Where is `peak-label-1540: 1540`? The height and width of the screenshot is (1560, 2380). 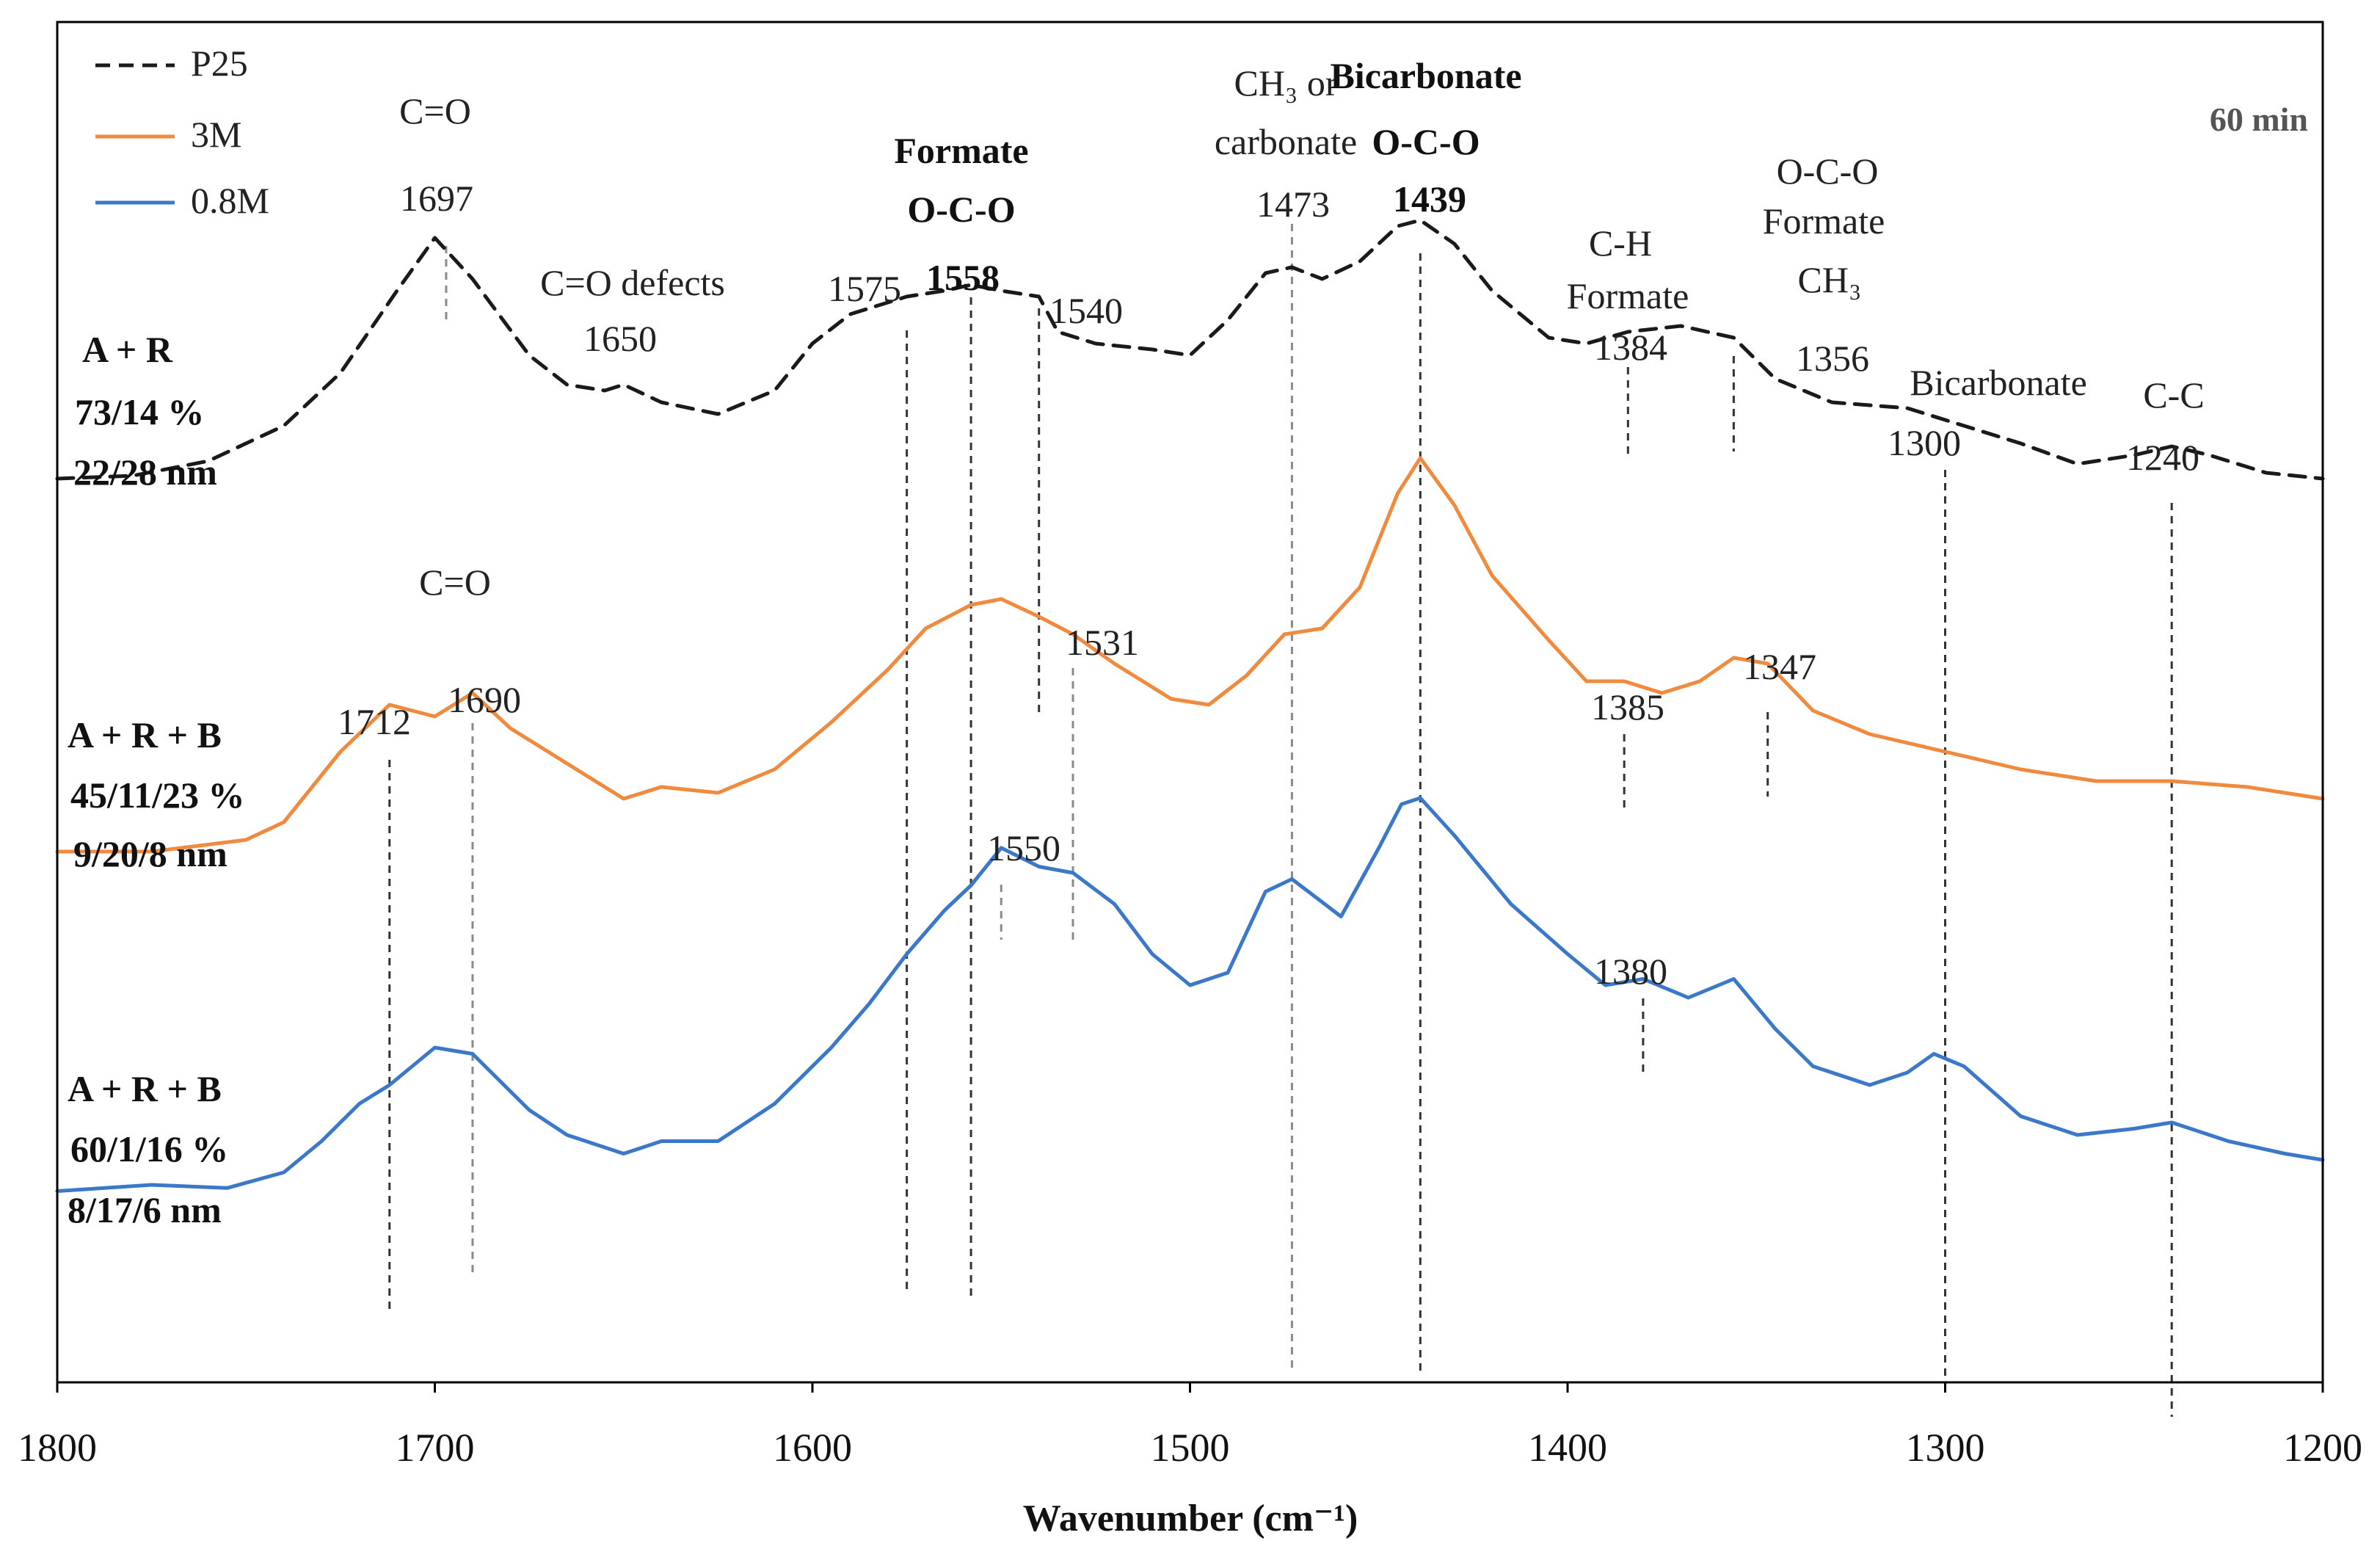
peak-label-1540: 1540 is located at coordinates (1086, 310).